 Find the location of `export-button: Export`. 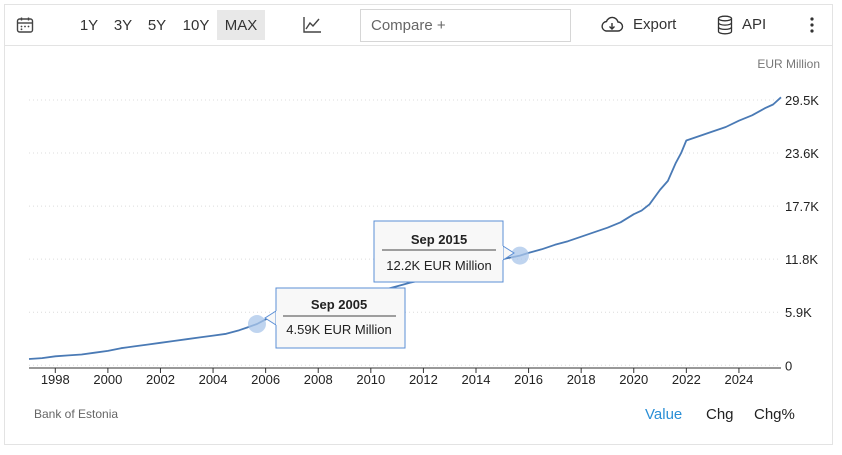

export-button: Export is located at coordinates (638, 24).